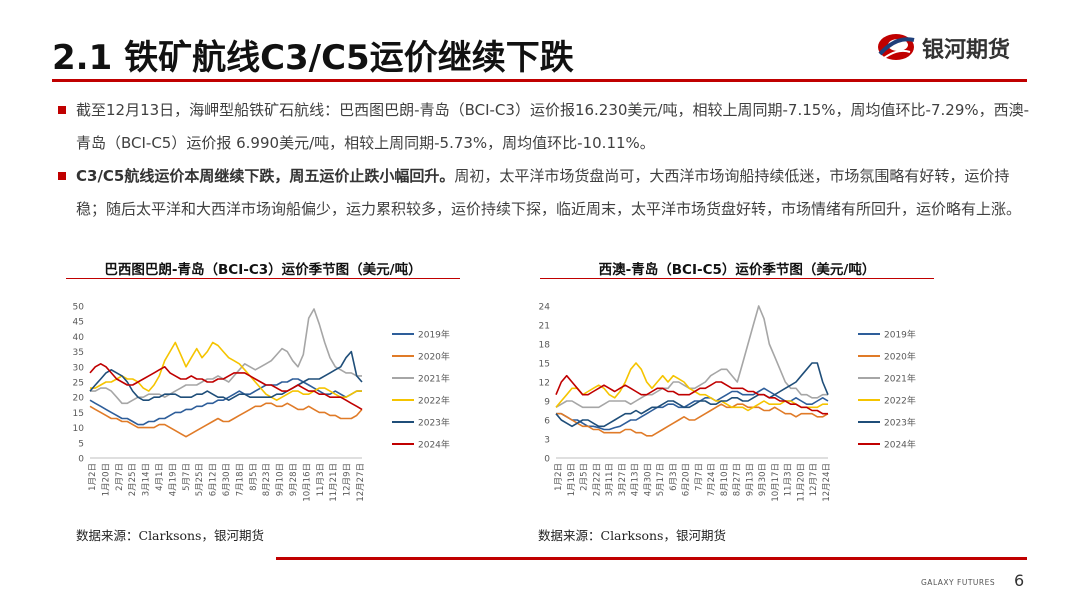  What do you see at coordinates (307, 482) in the screenshot?
I see `x-tick-label: 10月16日` at bounding box center [307, 482].